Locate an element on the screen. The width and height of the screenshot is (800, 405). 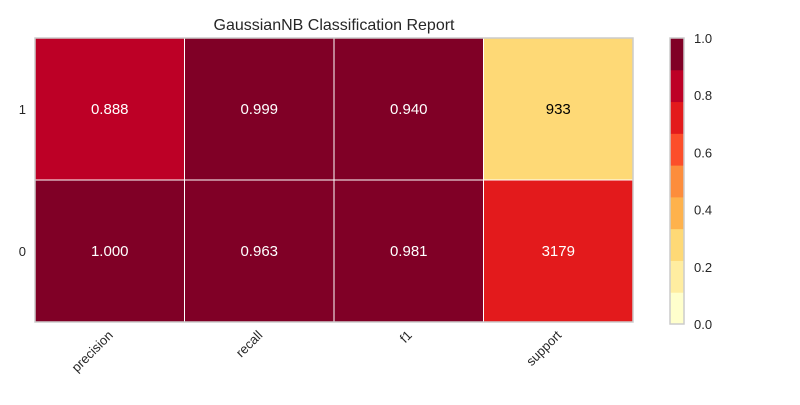
heatmap-cell-1-support is located at coordinates (558, 109).